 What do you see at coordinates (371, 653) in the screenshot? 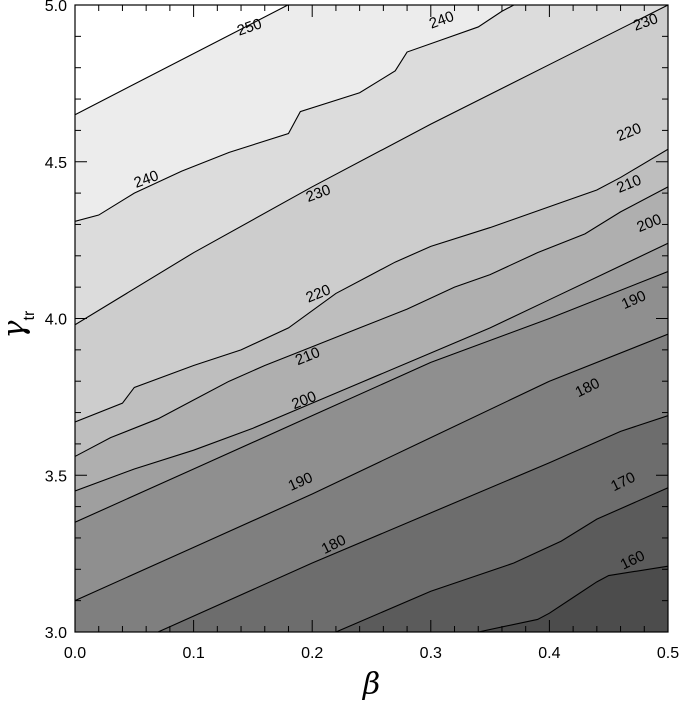
I see `x-tick-labels: 0.0 0.1 0.2 0.3 0.4 0.5` at bounding box center [371, 653].